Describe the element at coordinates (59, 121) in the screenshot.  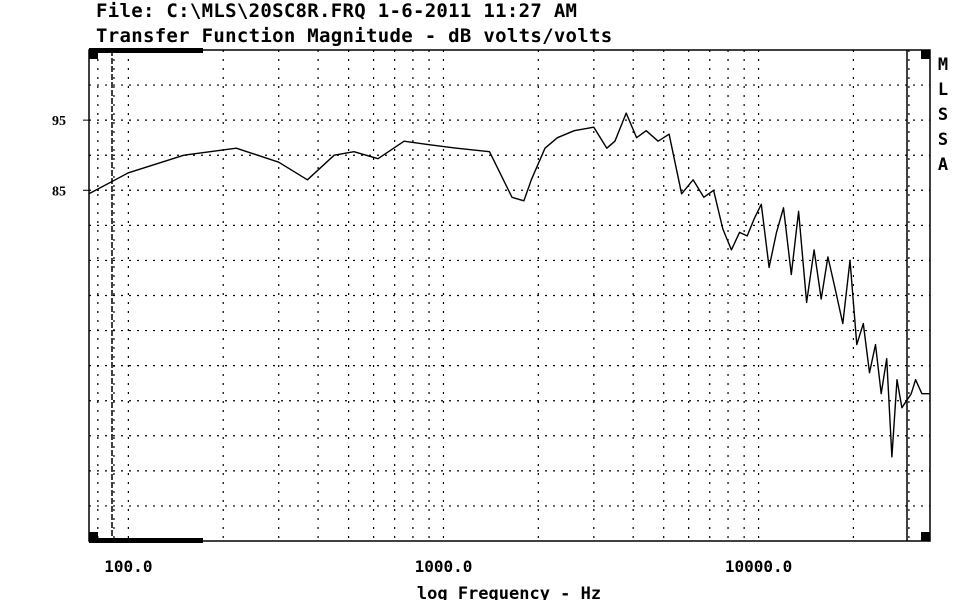
I see `y-tick-label: 95` at that location.